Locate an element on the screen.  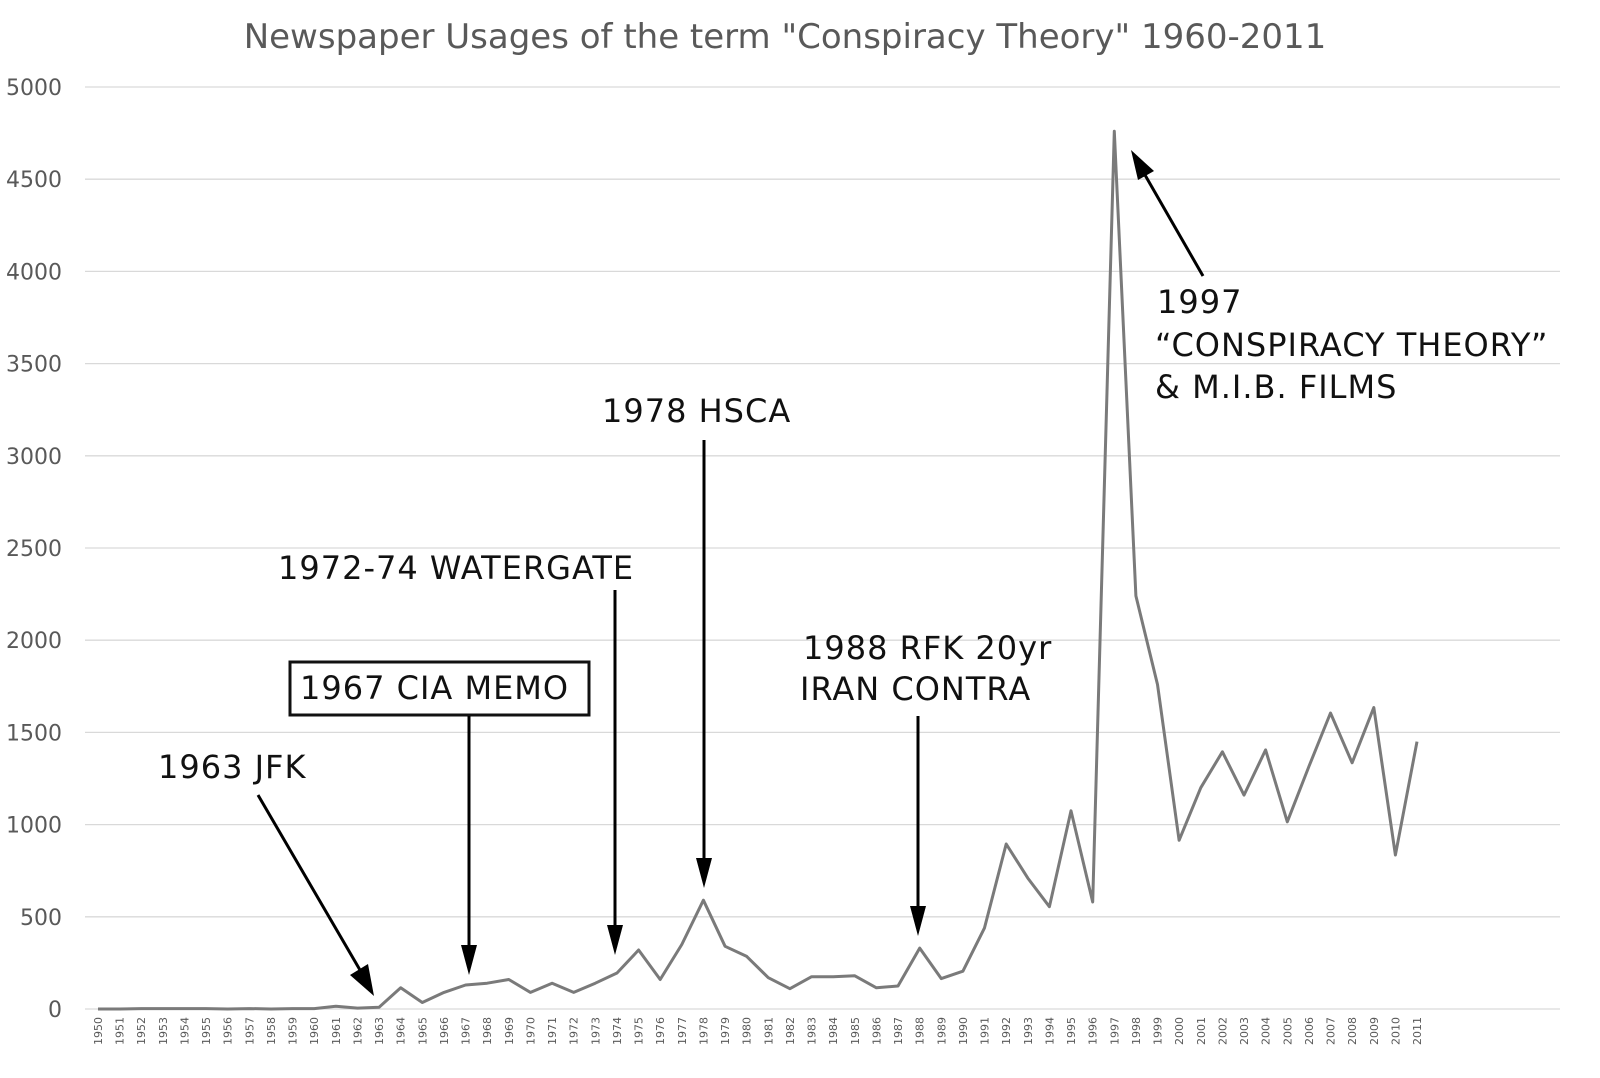
x-tick-label: 2002 is located at coordinates (1222, 1031).